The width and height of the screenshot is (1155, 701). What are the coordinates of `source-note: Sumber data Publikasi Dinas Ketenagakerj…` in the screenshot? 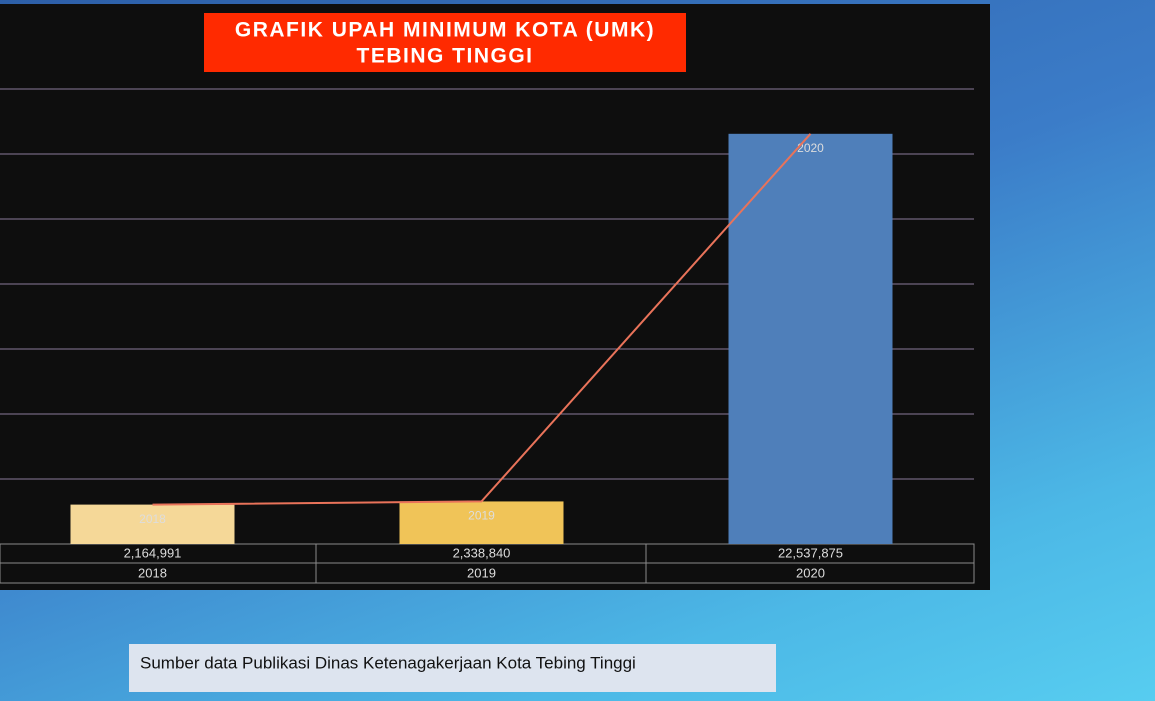 It's located at (388, 662).